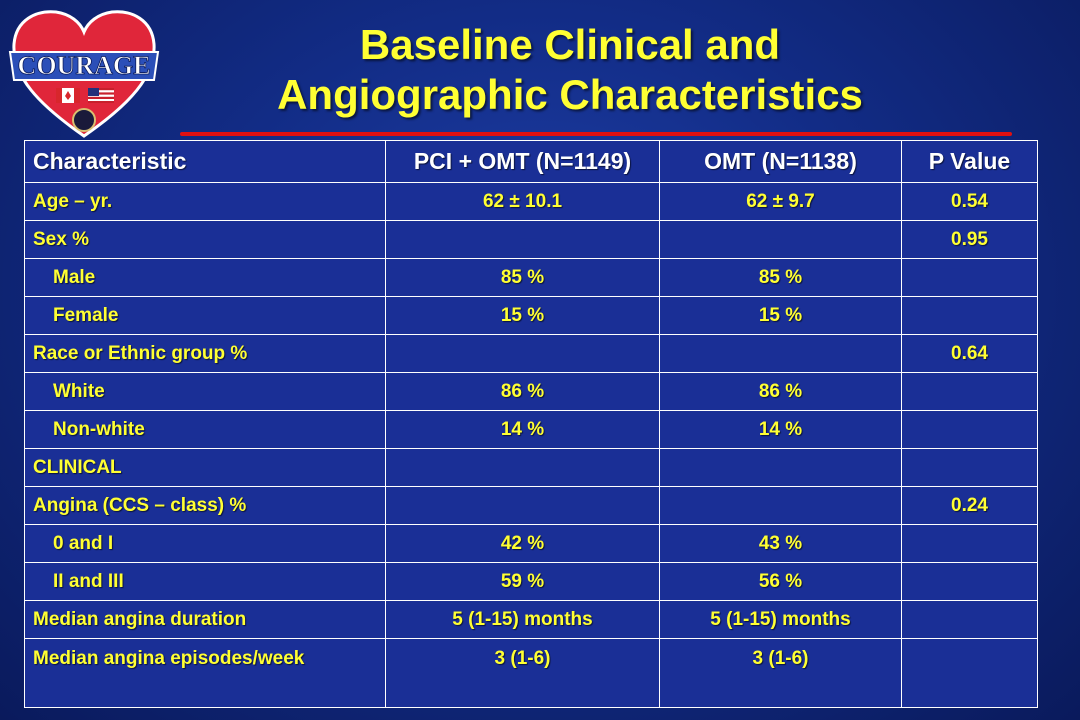  What do you see at coordinates (84, 65) in the screenshot?
I see `svg-text: COURAGE` at bounding box center [84, 65].